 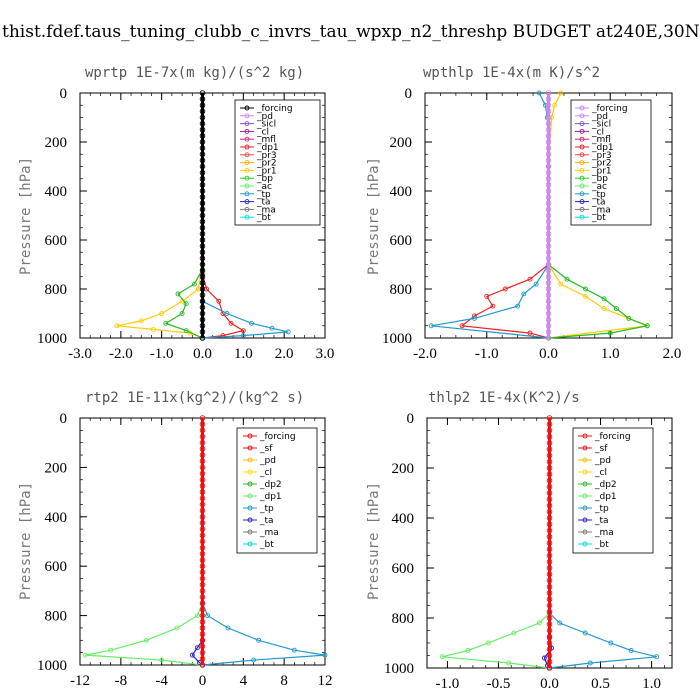 I want to click on x-tick-label: -1.0, so click(x=162, y=354).